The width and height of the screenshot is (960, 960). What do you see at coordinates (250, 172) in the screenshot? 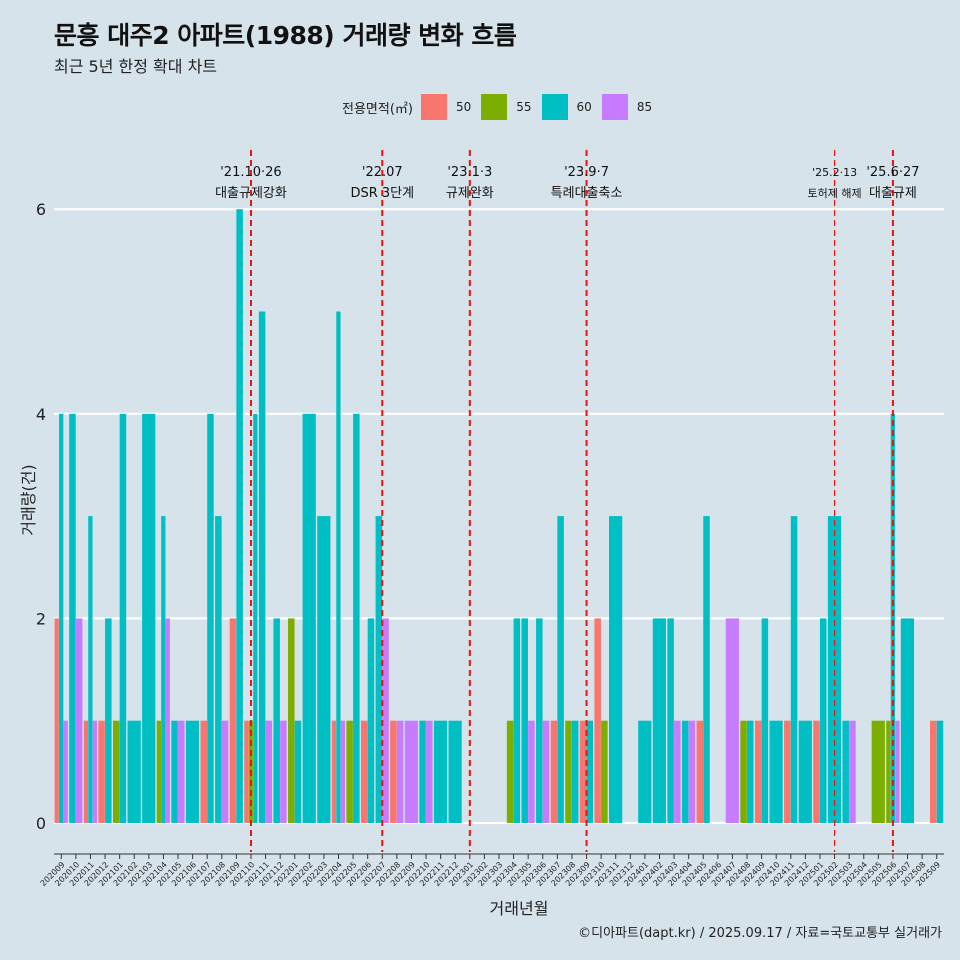
I see `event-date-202110: '21.10·26` at bounding box center [250, 172].